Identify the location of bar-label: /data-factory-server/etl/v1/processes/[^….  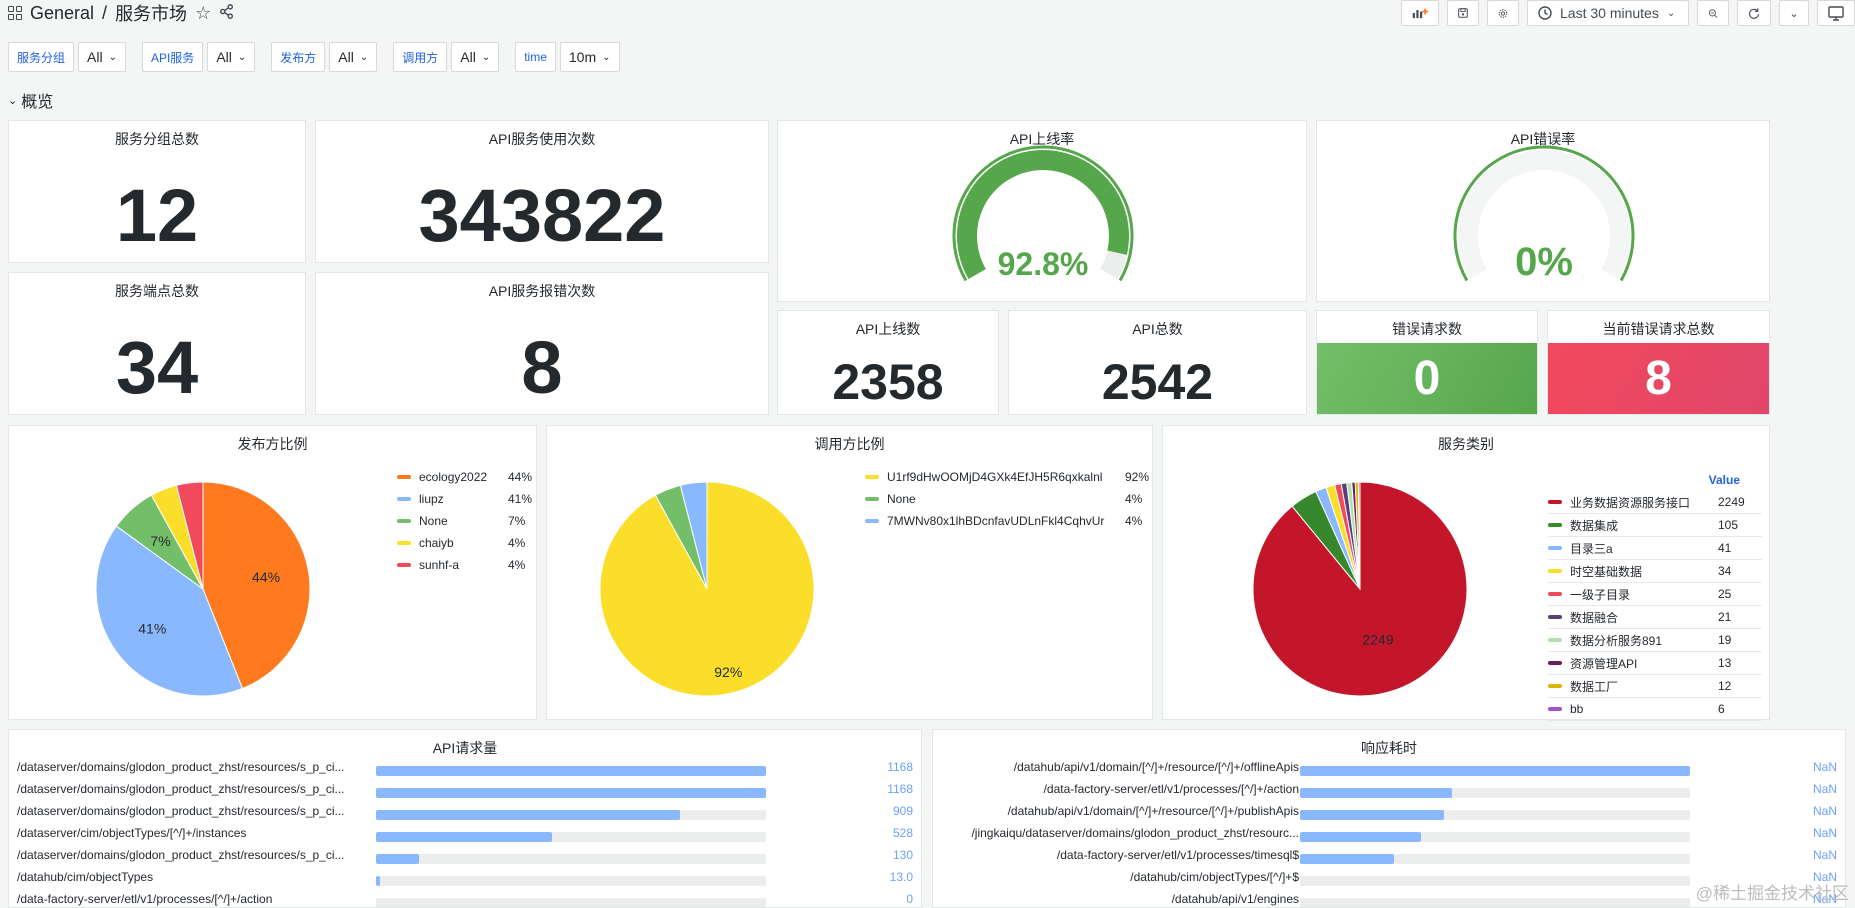
(1171, 789).